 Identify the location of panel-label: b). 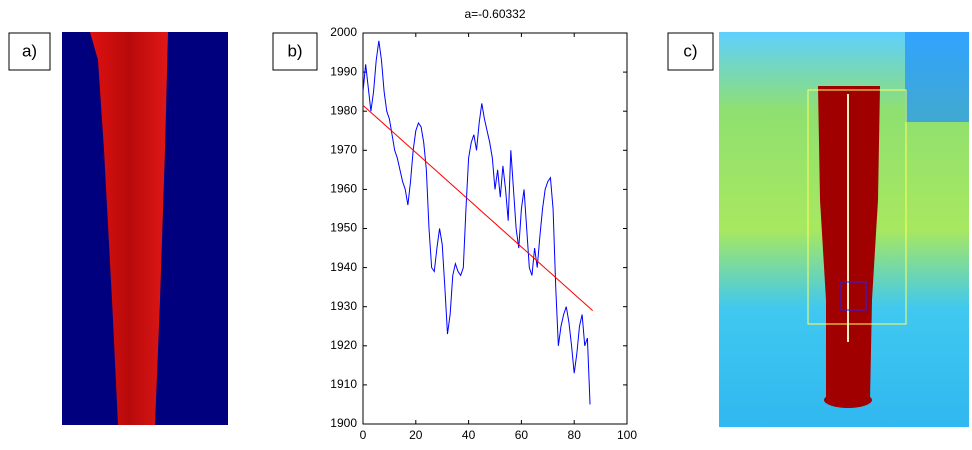
(294, 50).